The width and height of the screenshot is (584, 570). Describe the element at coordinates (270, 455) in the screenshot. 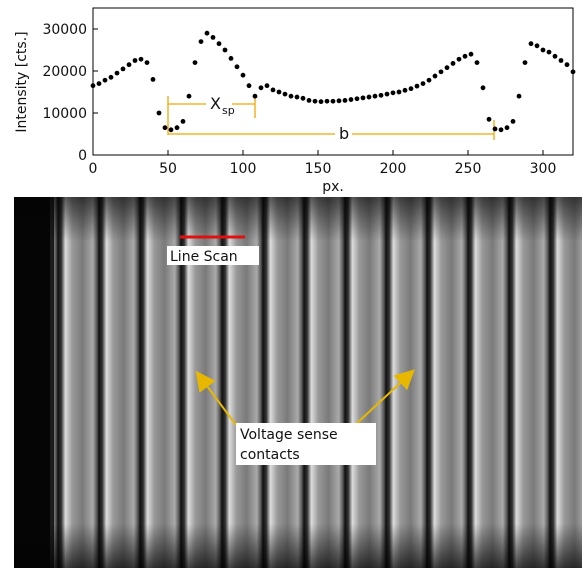

I see `image-label: contacts` at that location.